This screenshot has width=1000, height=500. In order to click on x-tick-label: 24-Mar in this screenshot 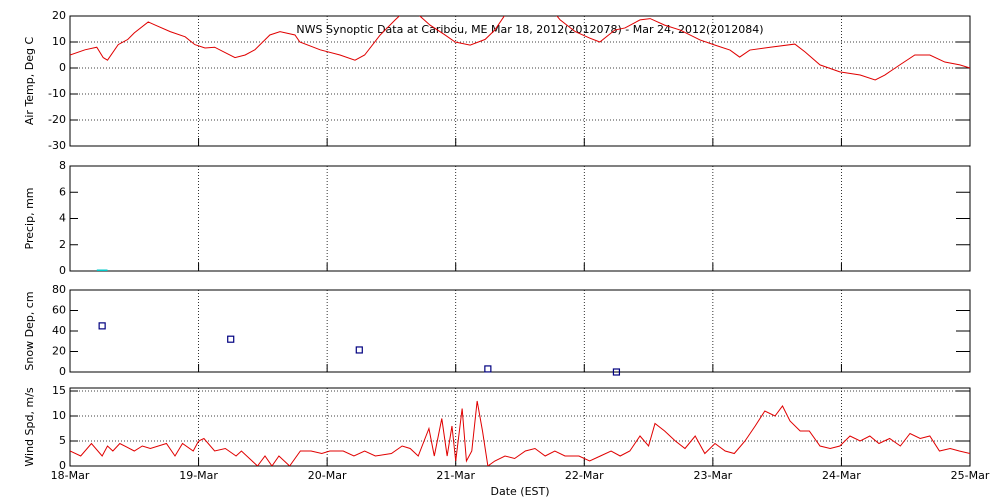, I will do `click(841, 475)`.